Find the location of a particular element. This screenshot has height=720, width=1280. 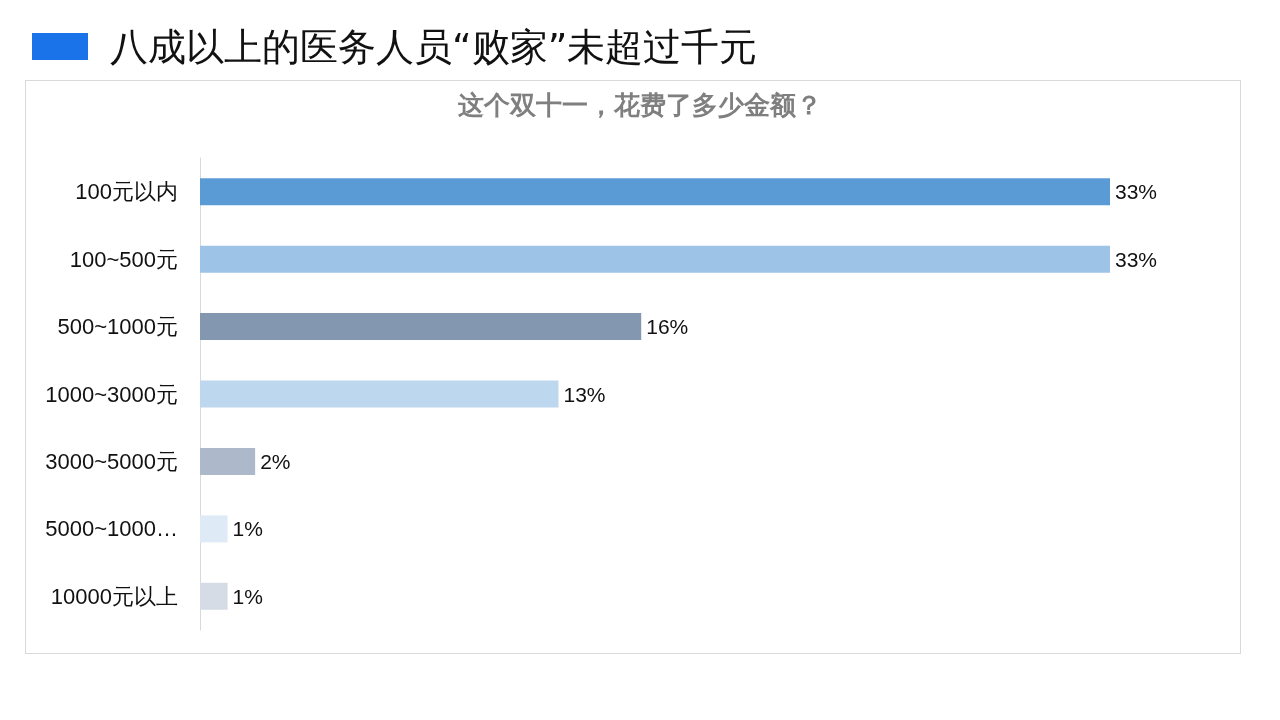

data-label: 16% is located at coordinates (667, 327).